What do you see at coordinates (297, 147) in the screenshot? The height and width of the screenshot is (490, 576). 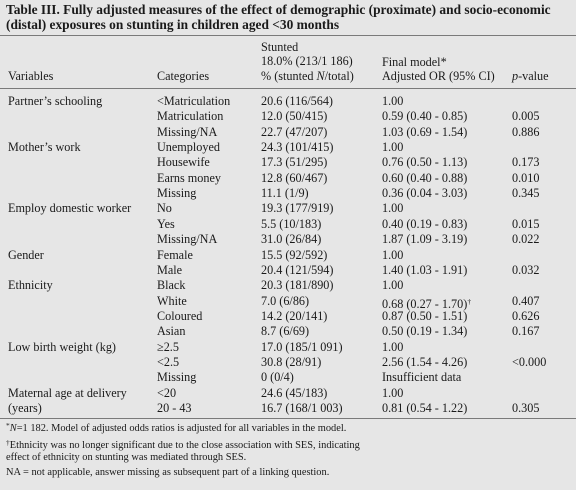 I see `cell-stunted-text: 24.3 (101/415)` at bounding box center [297, 147].